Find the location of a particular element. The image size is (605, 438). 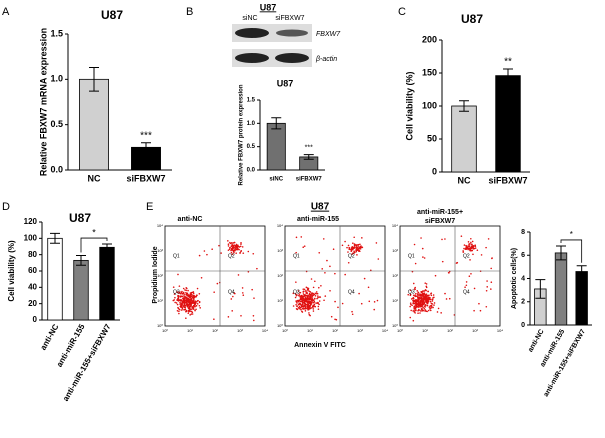

flow-y-tick: 10³ is located at coordinates (280, 250).